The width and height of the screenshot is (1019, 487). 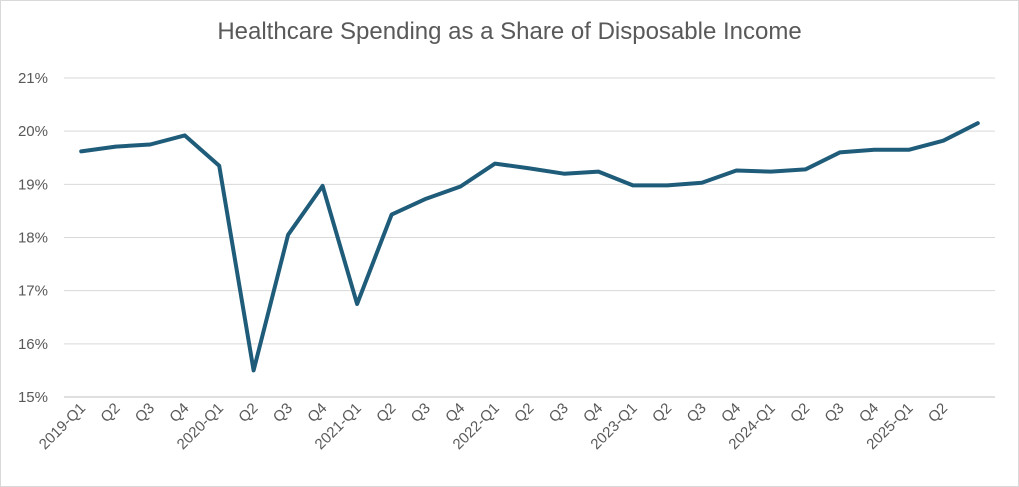 What do you see at coordinates (33, 397) in the screenshot?
I see `y-tick-label: 15%` at bounding box center [33, 397].